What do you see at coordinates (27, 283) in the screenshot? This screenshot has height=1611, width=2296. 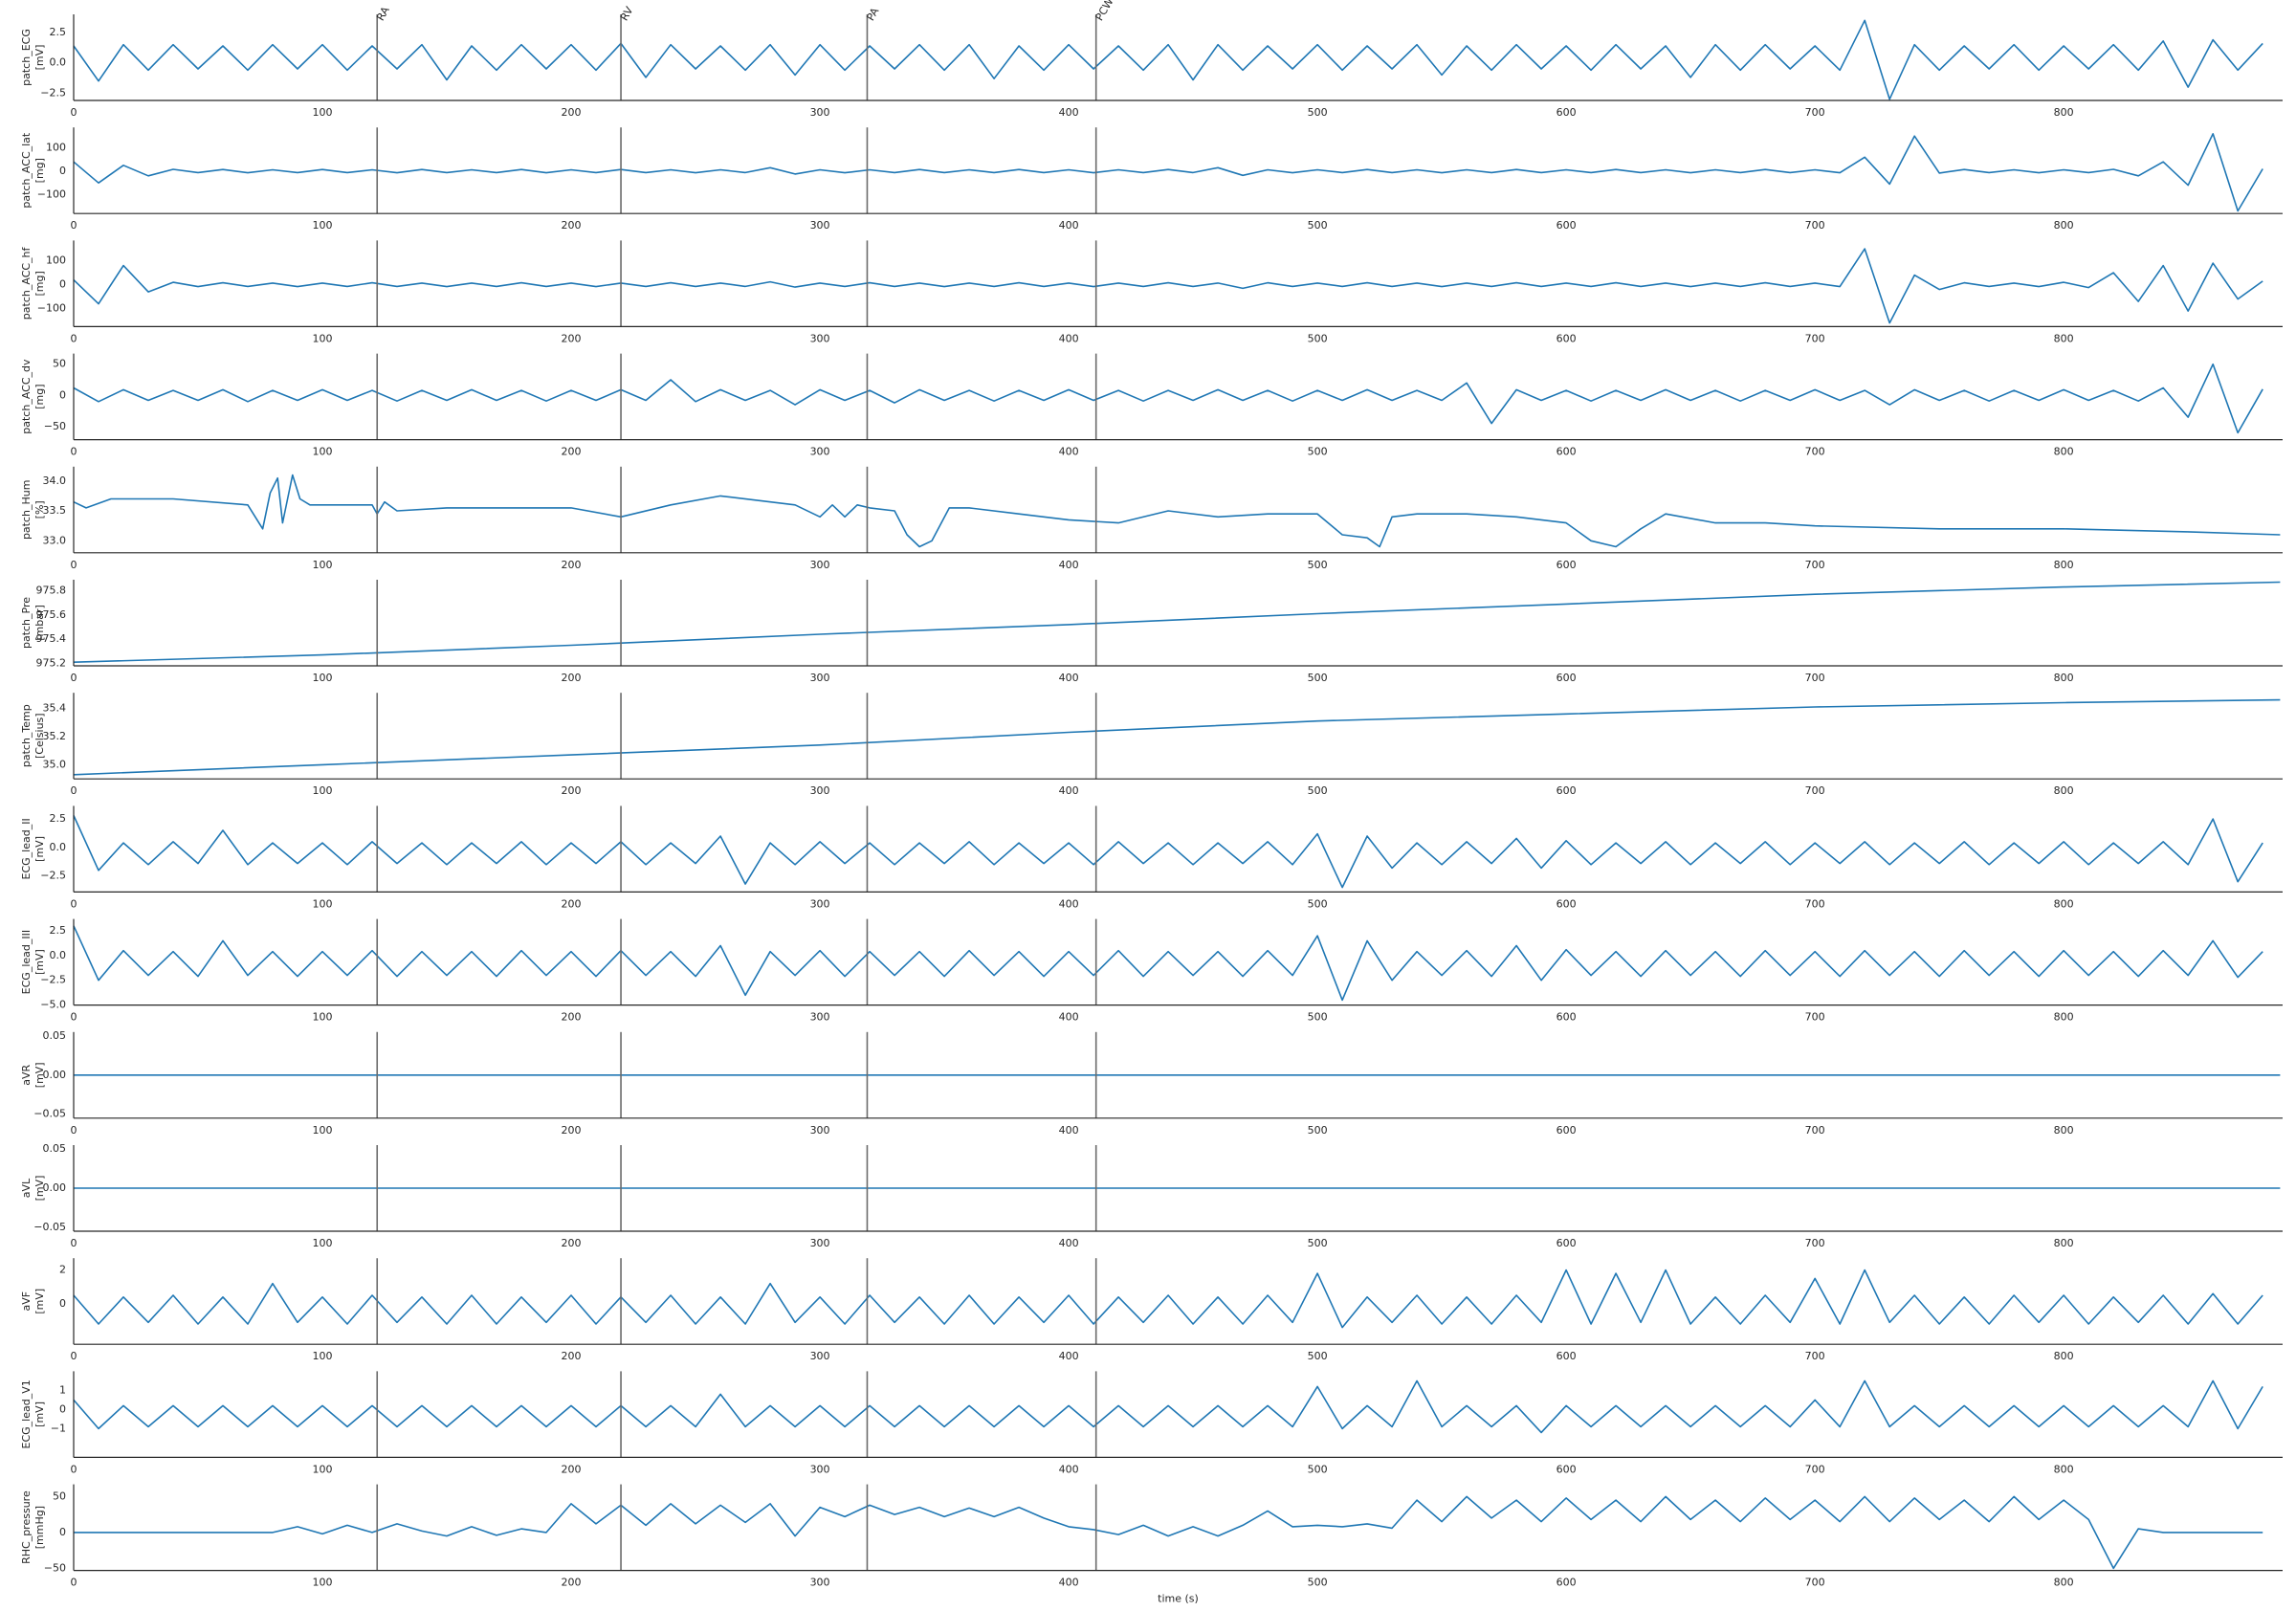 I see `y-axis-label: patch_ACC_hf` at bounding box center [27, 283].